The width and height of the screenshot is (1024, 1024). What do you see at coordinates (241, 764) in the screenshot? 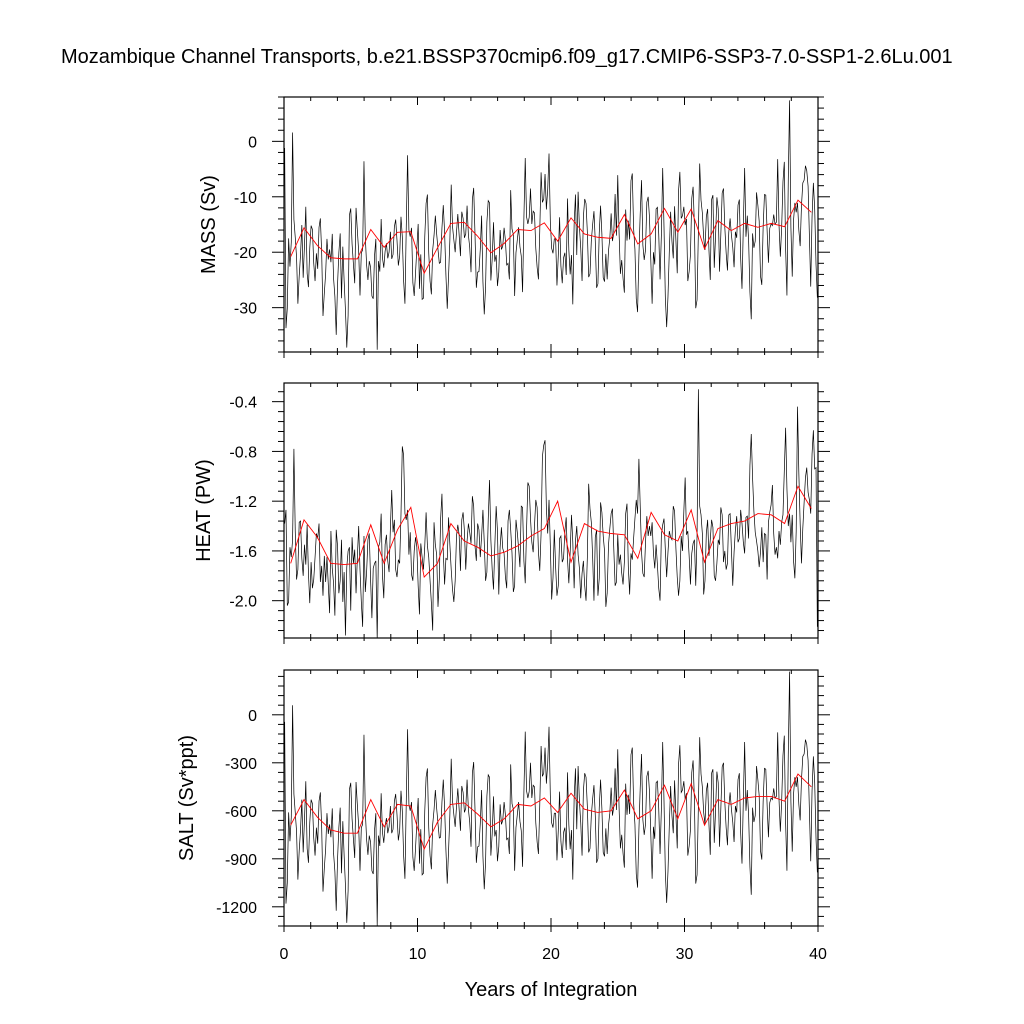
I see `y-tick-label: -300` at bounding box center [241, 764].